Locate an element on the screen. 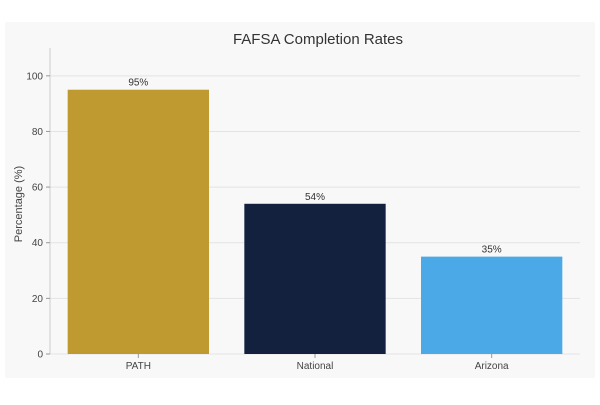 The height and width of the screenshot is (405, 600). y-tick-label: 60 is located at coordinates (38, 188).